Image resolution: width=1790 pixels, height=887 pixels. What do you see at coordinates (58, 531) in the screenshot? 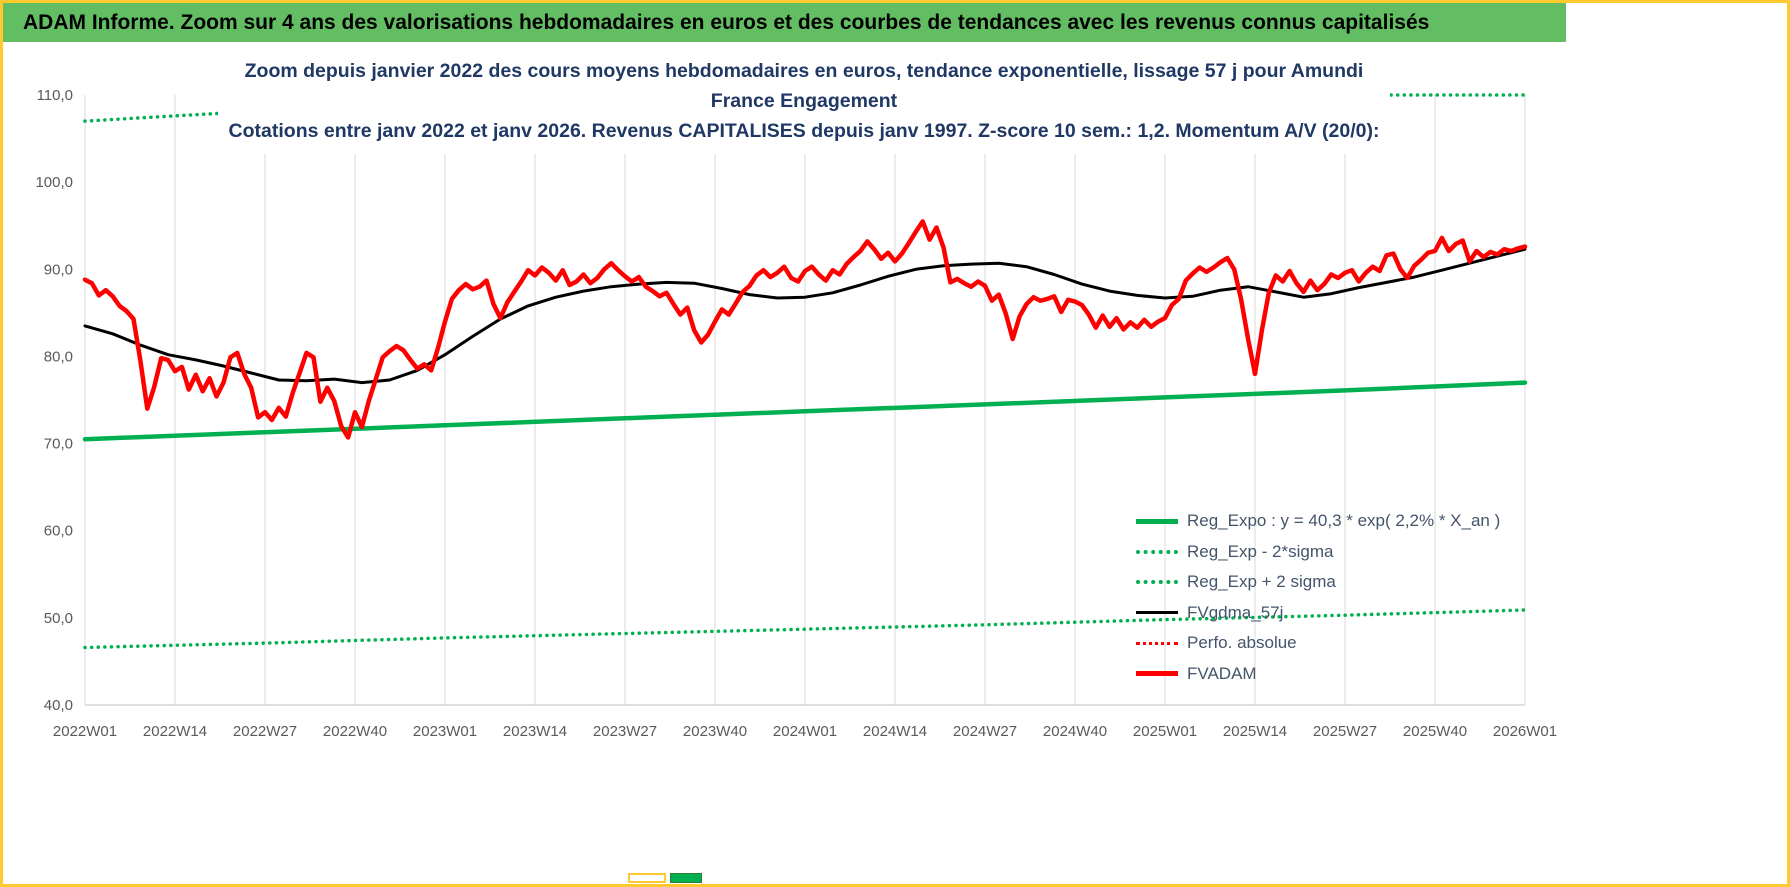
I see `y-tick-label: 60,0` at bounding box center [58, 531].